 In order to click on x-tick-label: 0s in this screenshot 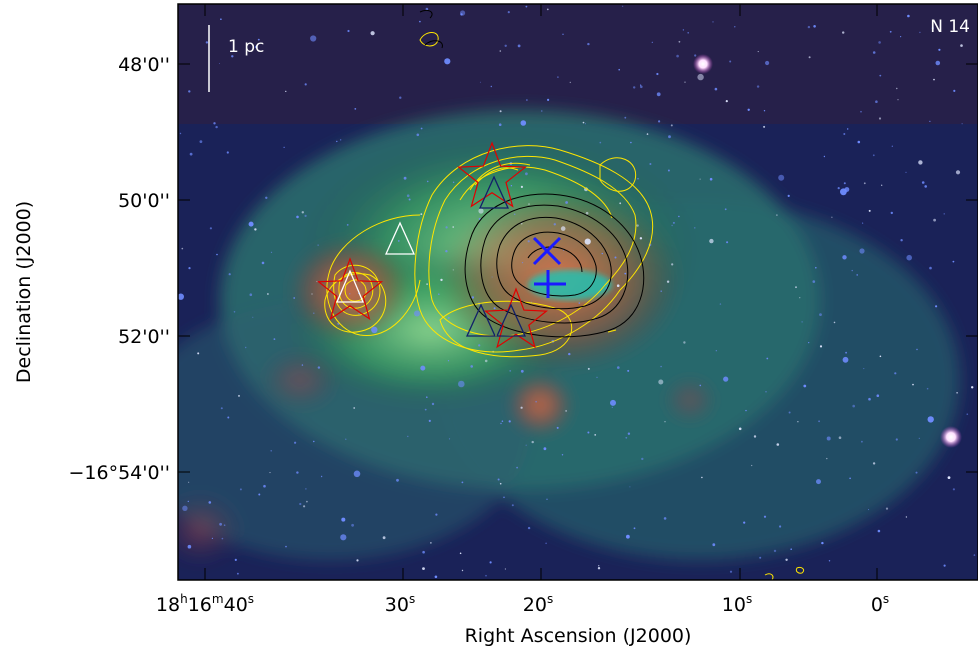, I will do `click(880, 604)`.